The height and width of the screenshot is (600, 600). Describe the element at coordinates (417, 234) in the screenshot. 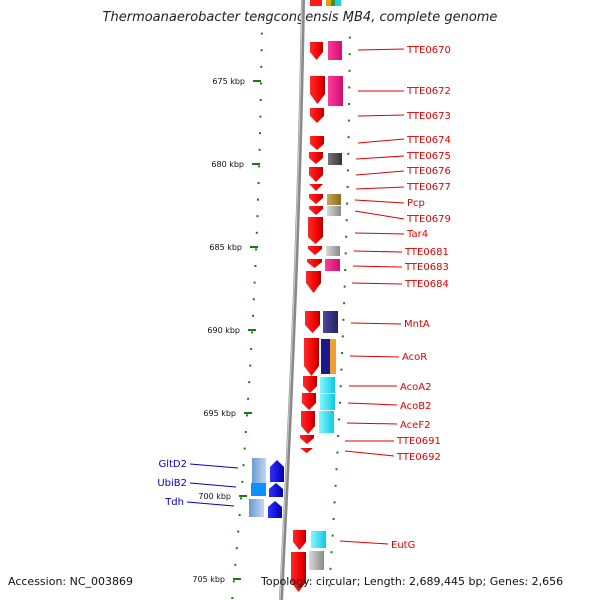

I see `gene-label-tar4: Tar4` at that location.